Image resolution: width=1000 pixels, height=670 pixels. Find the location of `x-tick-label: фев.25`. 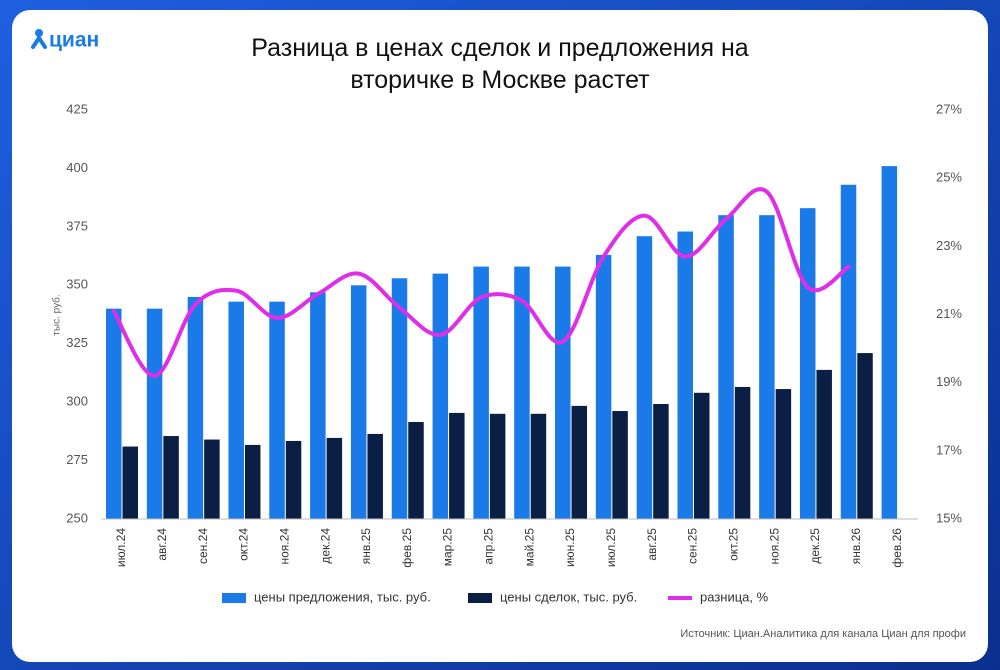

x-tick-label: фев.25 is located at coordinates (407, 548).